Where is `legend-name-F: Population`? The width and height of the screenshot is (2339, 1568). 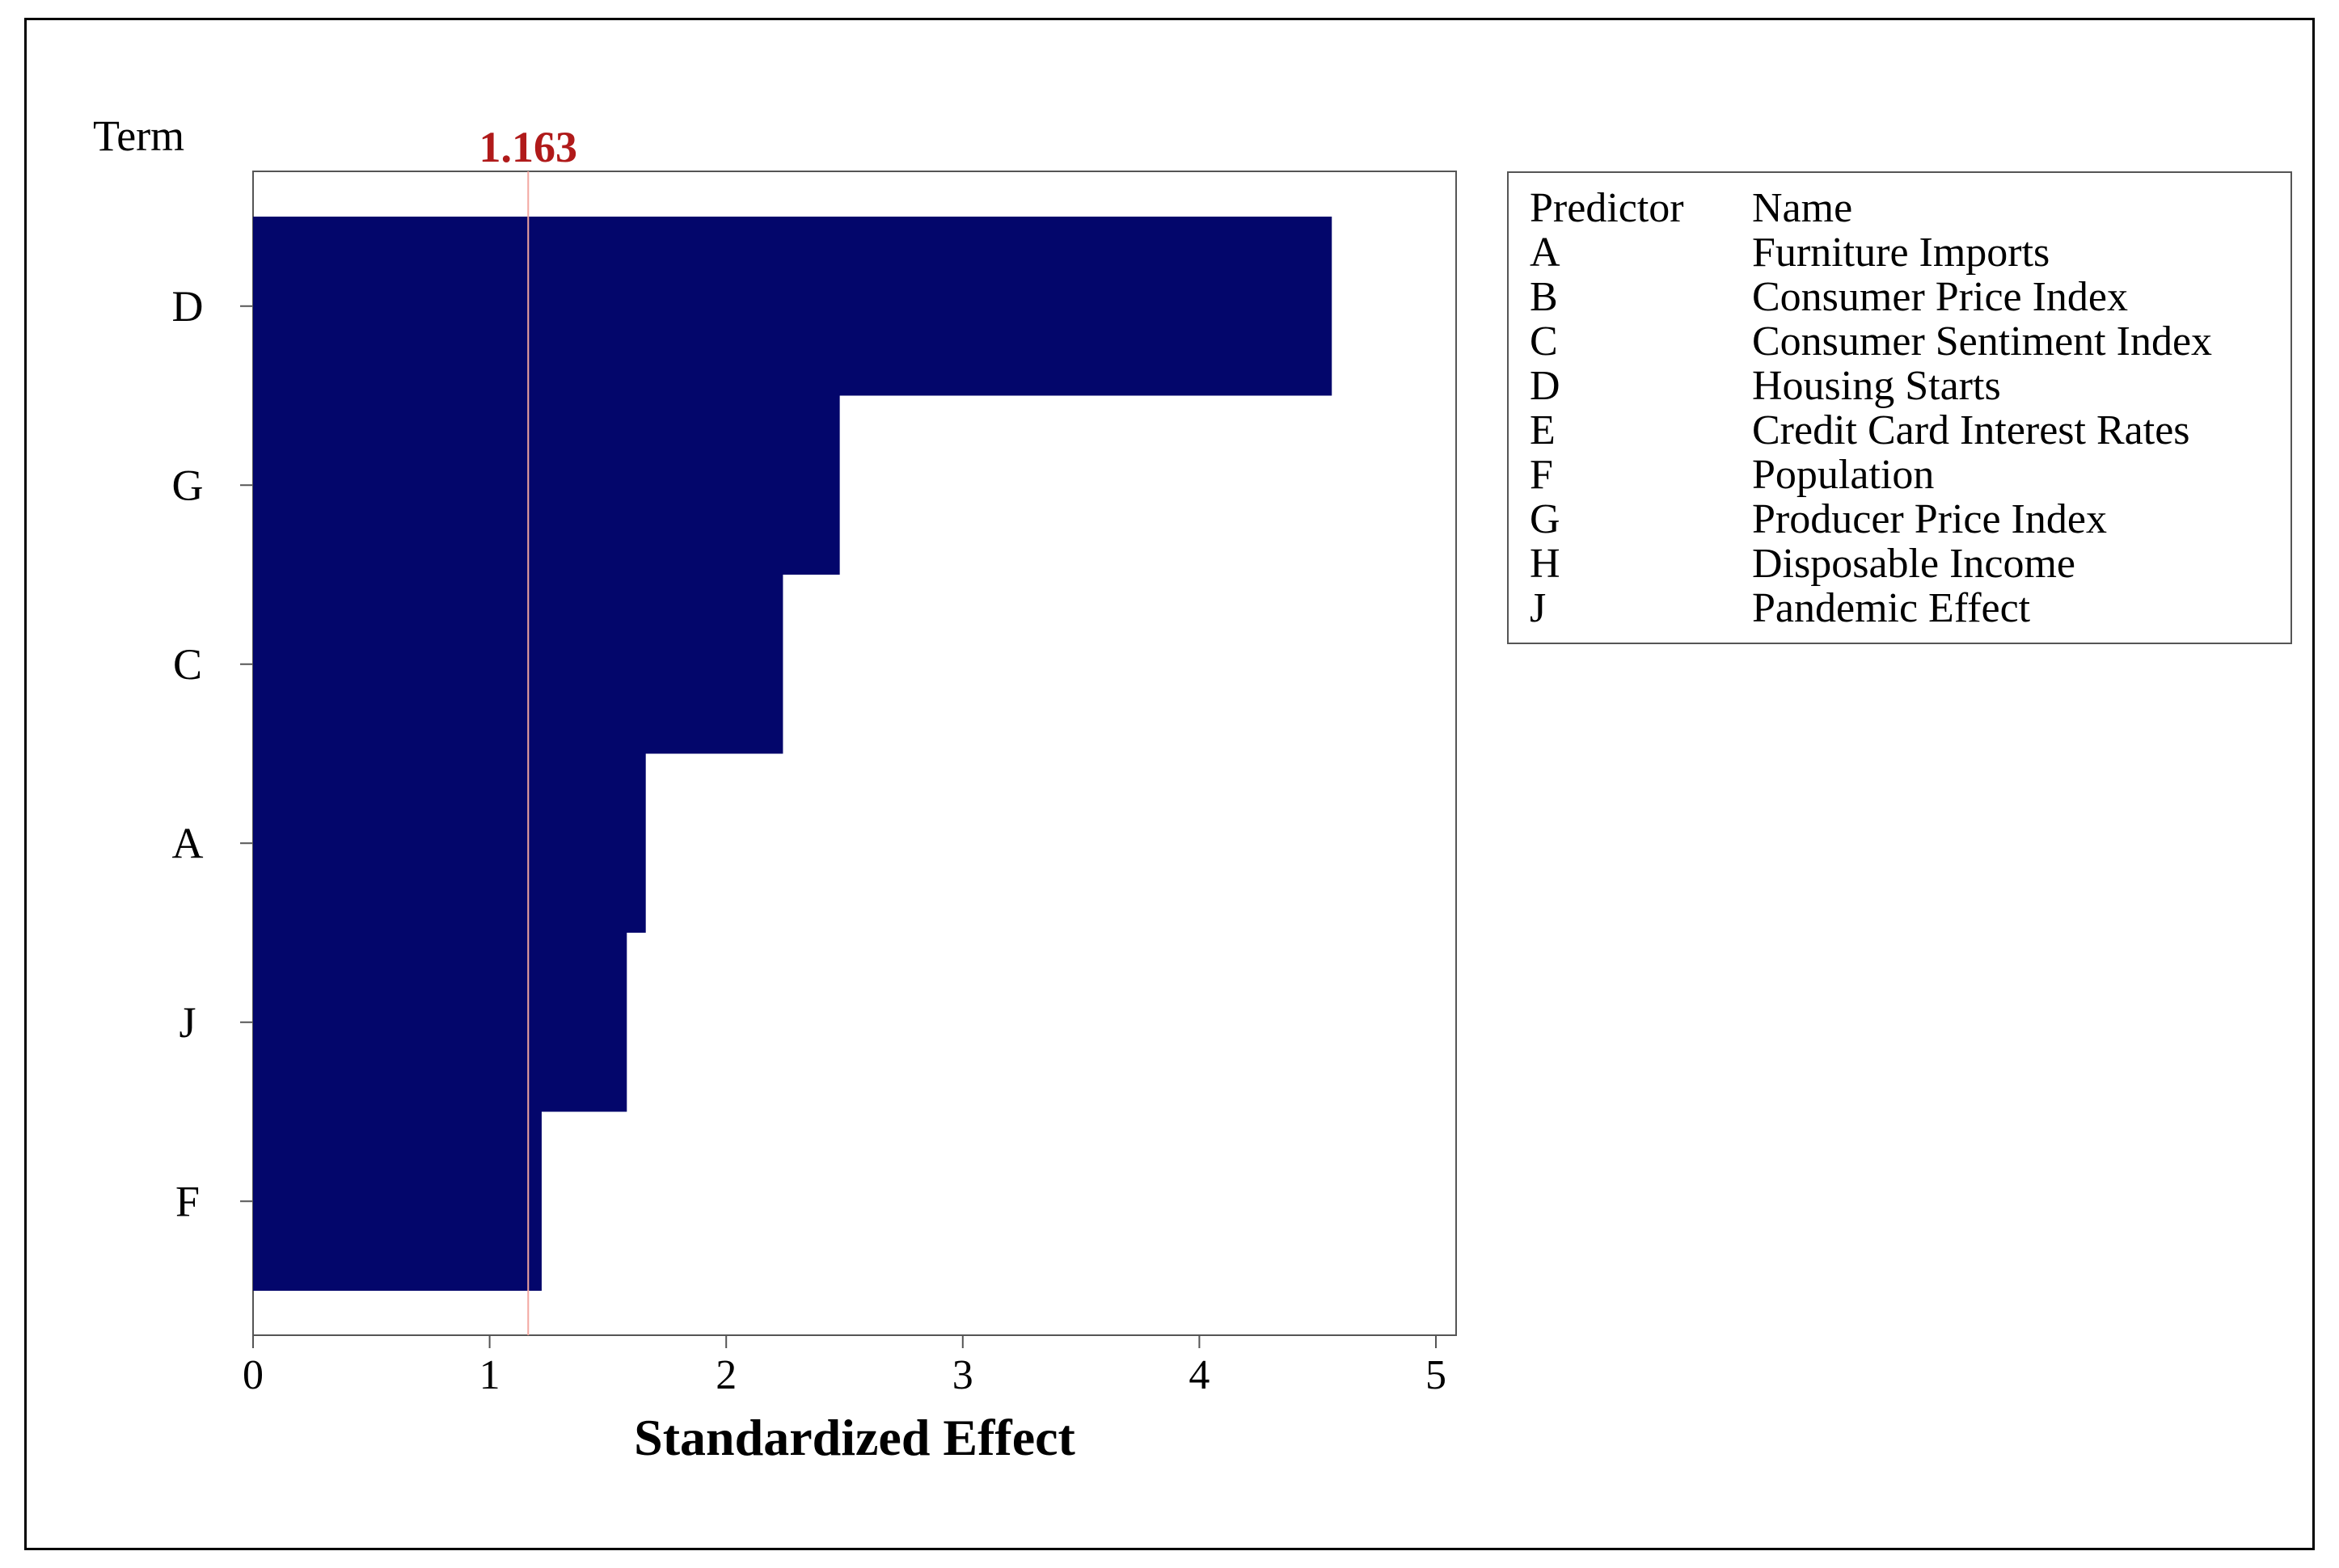
legend-name-F: Population is located at coordinates (1843, 475).